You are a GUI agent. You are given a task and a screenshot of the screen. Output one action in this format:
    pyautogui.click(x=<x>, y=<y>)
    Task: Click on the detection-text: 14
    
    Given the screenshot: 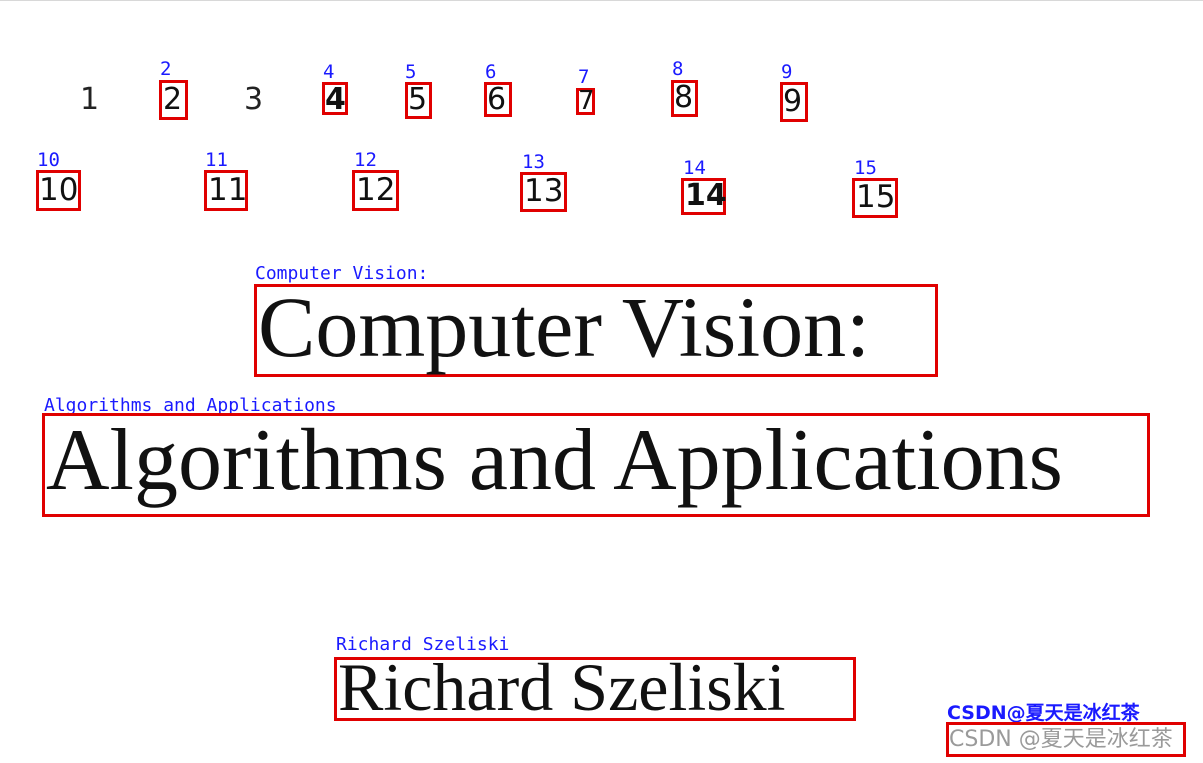 What is the action you would take?
    pyautogui.click(x=706, y=195)
    